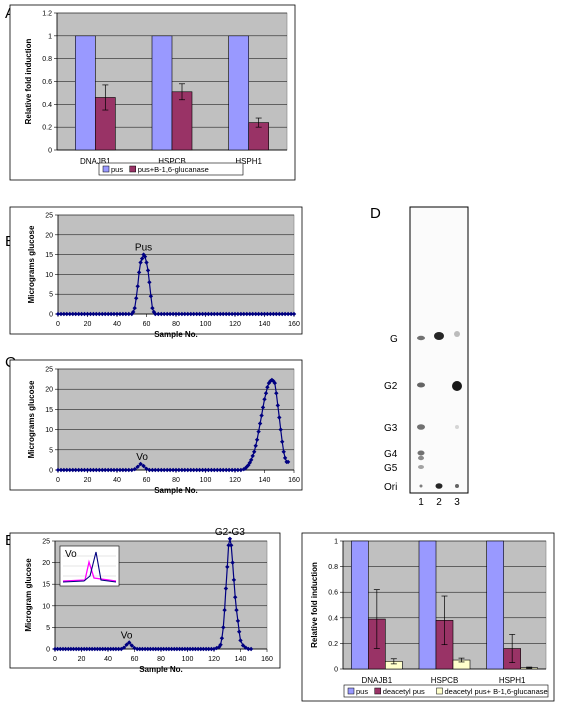 Image resolution: width=562 pixels, height=712 pixels. I want to click on bar-pus-b-1-6-glucanase-hspcb, so click(182, 121).